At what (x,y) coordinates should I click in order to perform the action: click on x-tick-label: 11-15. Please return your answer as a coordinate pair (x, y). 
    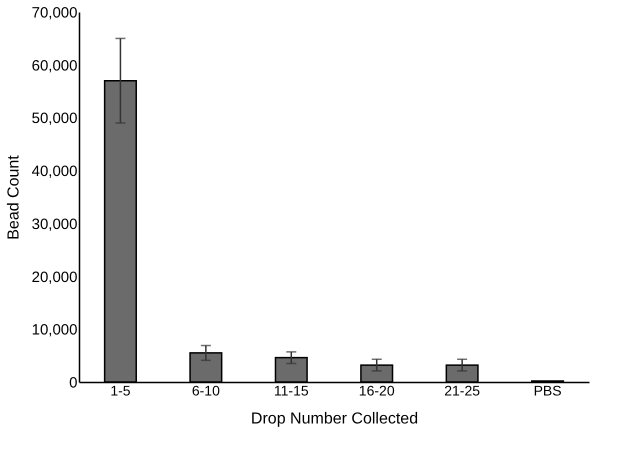
    Looking at the image, I should click on (291, 390).